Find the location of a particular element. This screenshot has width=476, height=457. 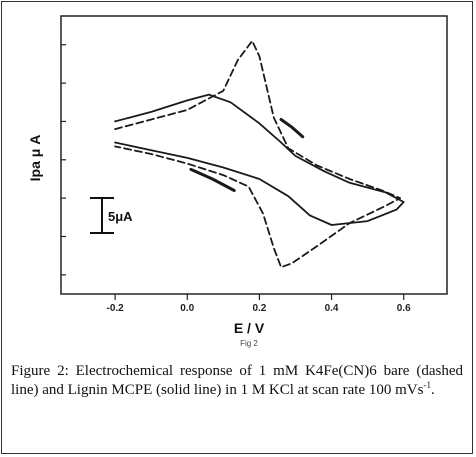

x-tick-label: 0.4 is located at coordinates (332, 308).